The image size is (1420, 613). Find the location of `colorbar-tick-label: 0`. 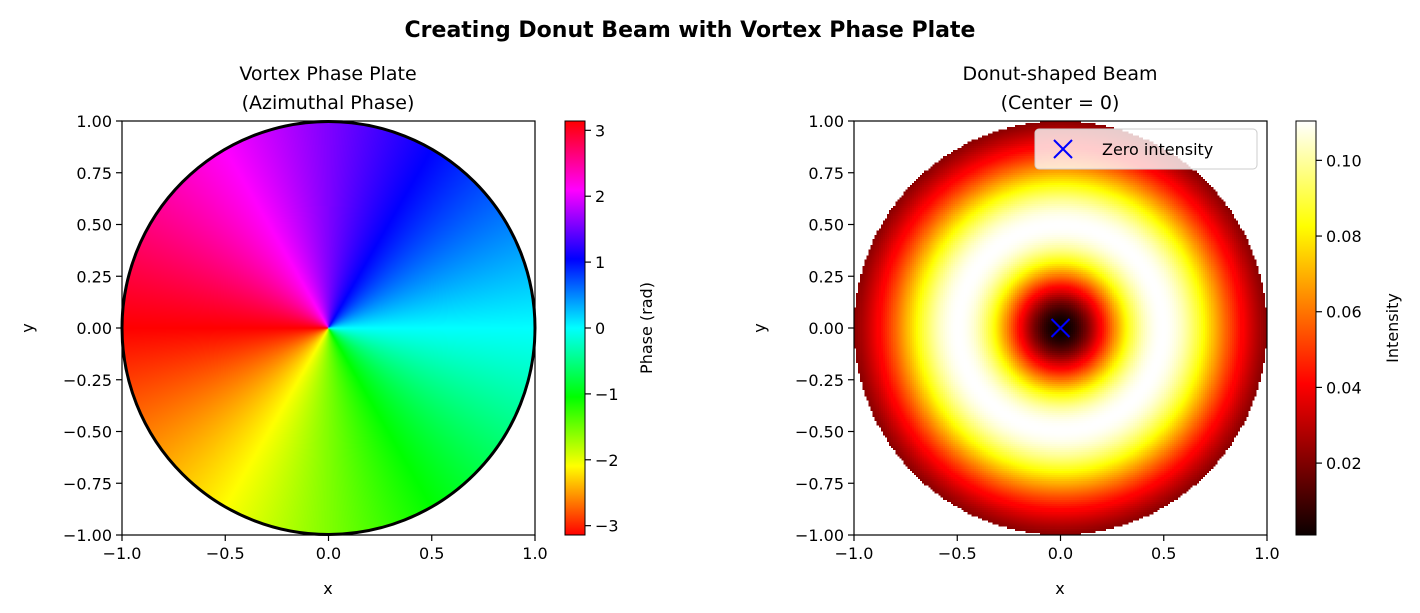

colorbar-tick-label: 0 is located at coordinates (600, 328).